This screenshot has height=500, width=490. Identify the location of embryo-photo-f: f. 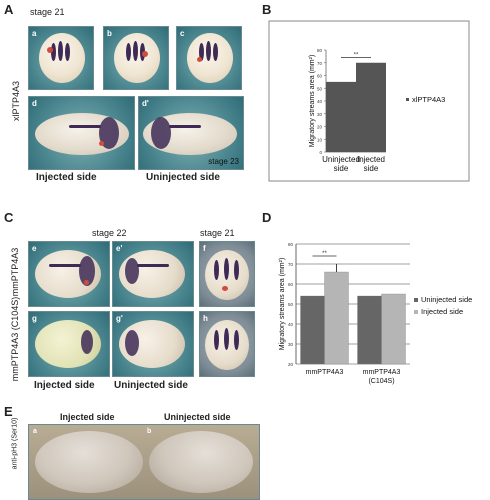
(227, 274).